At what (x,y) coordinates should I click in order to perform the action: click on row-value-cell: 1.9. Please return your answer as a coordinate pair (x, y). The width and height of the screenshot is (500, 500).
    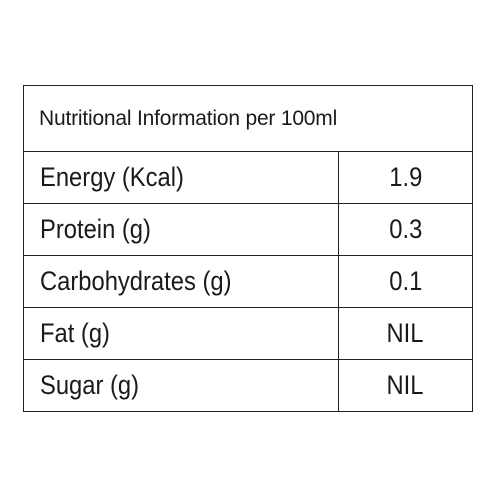
    Looking at the image, I should click on (405, 177).